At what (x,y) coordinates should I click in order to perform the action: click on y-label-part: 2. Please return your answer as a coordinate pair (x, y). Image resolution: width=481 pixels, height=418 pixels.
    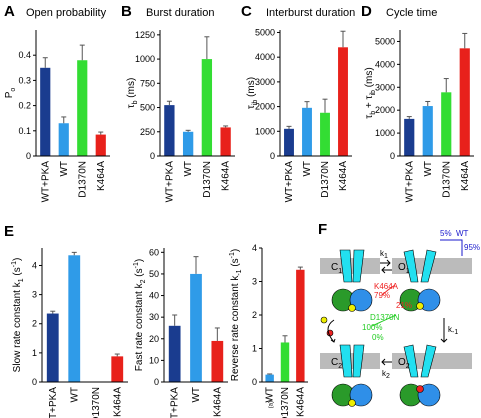
    Looking at the image, I should click on (143, 281).